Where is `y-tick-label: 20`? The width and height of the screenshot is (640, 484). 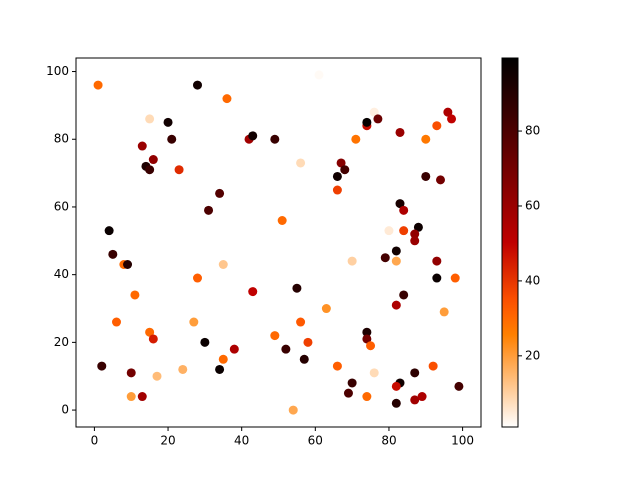
y-tick-label: 20 is located at coordinates (61, 342).